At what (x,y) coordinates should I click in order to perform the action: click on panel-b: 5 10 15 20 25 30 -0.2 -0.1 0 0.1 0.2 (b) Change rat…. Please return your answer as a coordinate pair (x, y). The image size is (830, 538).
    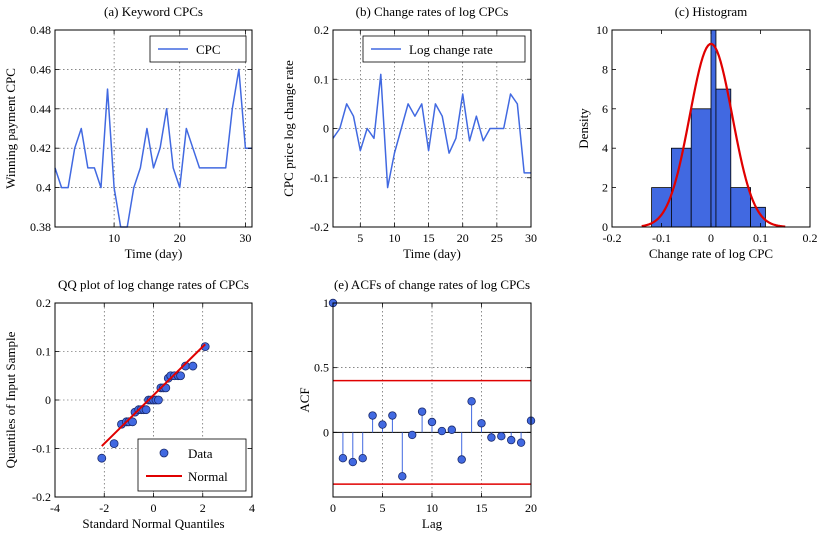
    Looking at the image, I should click on (409, 132).